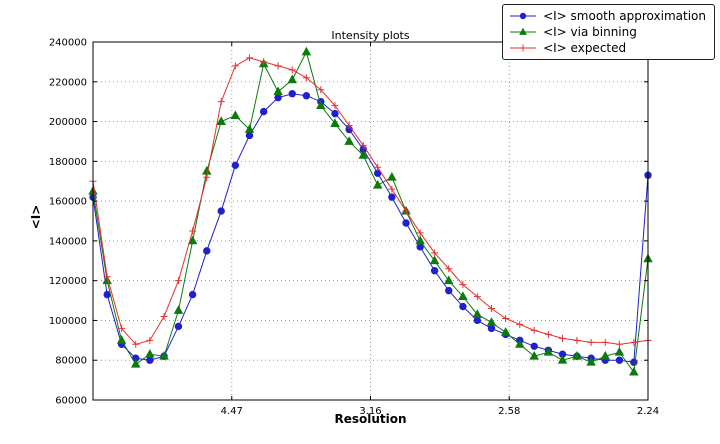 The image size is (720, 444). What do you see at coordinates (68, 321) in the screenshot?
I see `y-tick-label: 100000` at bounding box center [68, 321].